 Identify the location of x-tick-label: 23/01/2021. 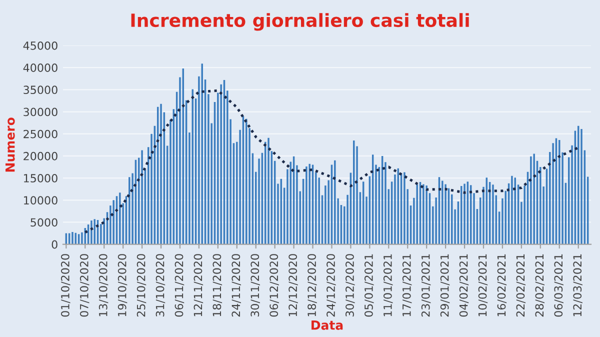
(426, 285).